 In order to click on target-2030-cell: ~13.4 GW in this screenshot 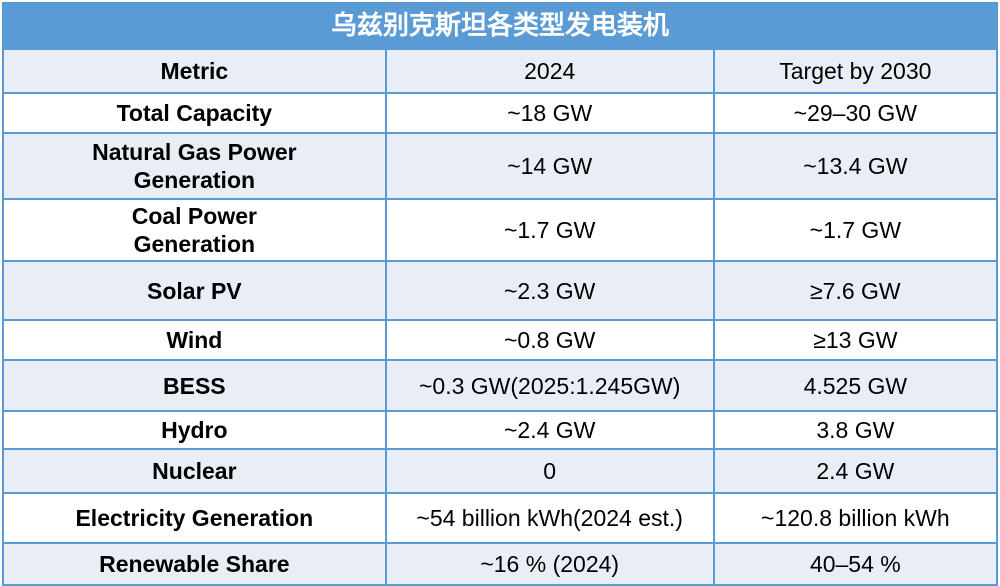, I will do `click(855, 166)`.